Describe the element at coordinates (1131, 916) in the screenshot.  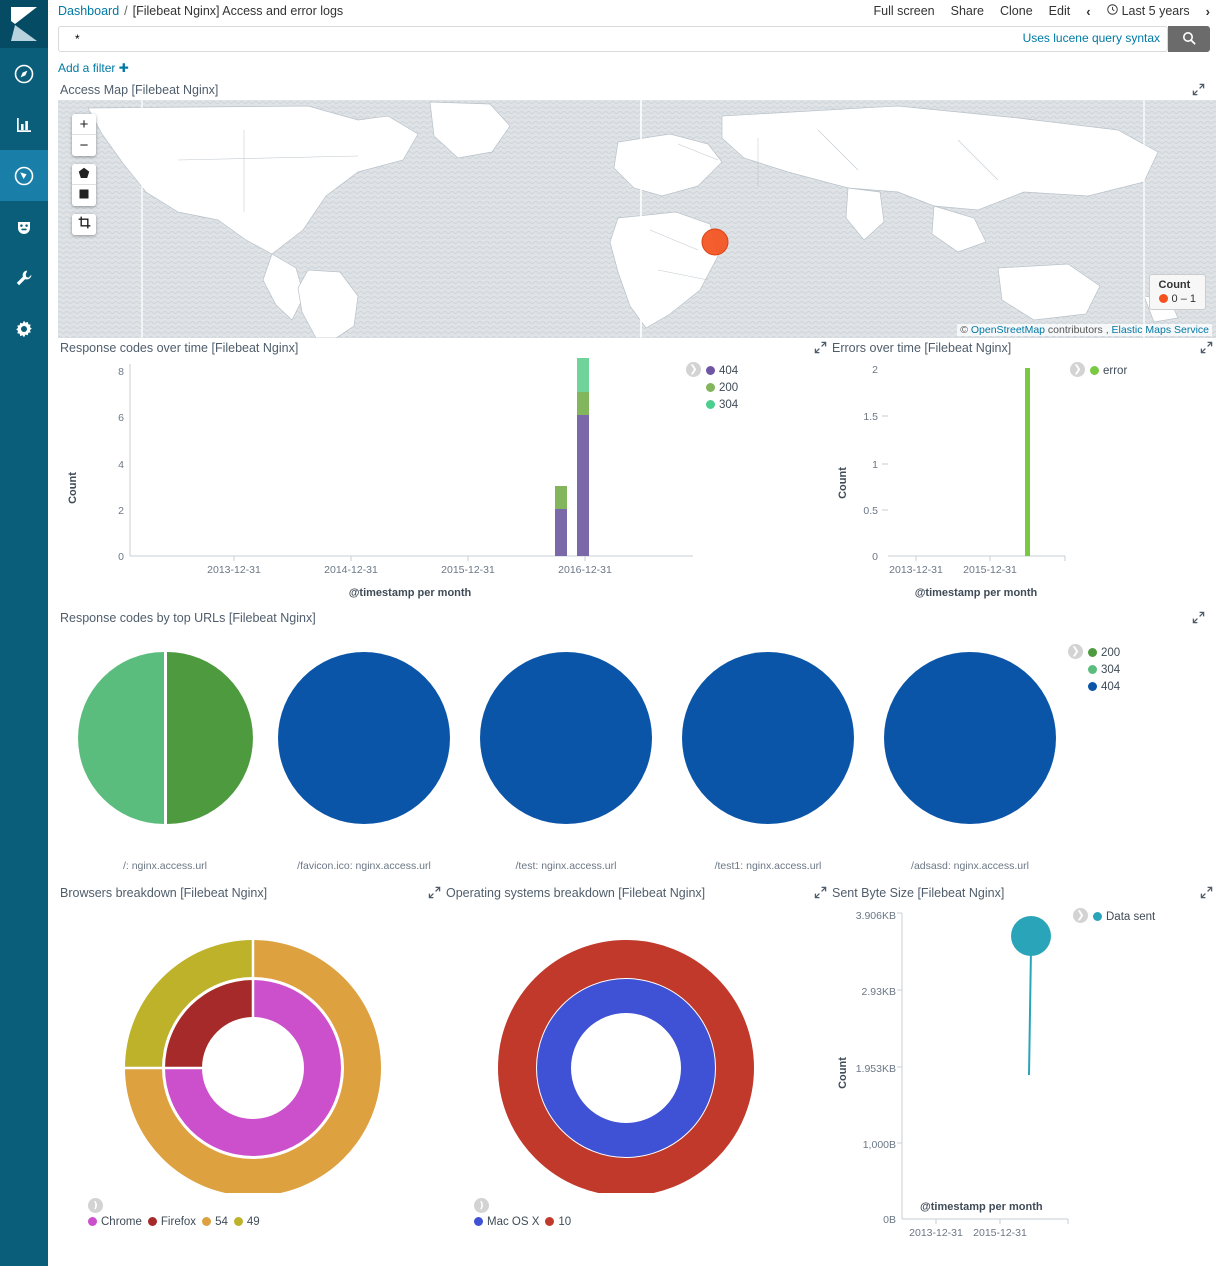
I see `legend-label-data-sent: Data sent` at that location.